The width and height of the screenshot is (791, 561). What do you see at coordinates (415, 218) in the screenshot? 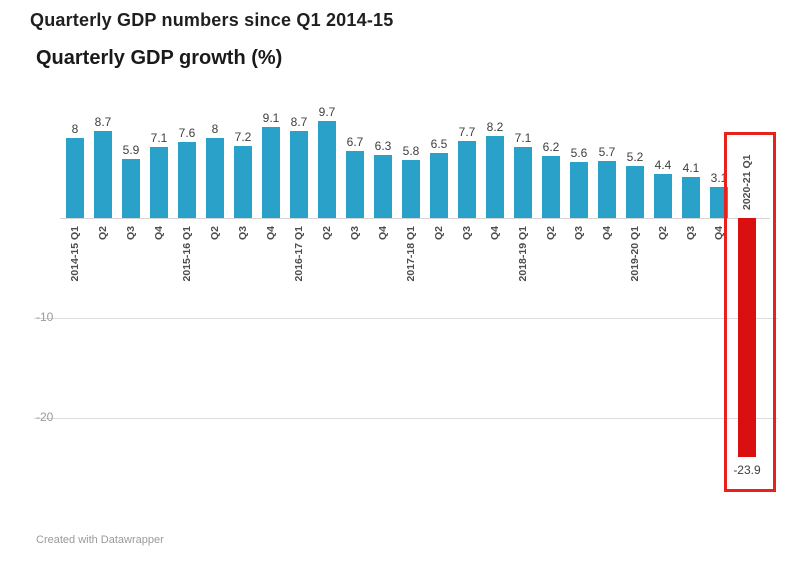
I see `zero-axis-line` at bounding box center [415, 218].